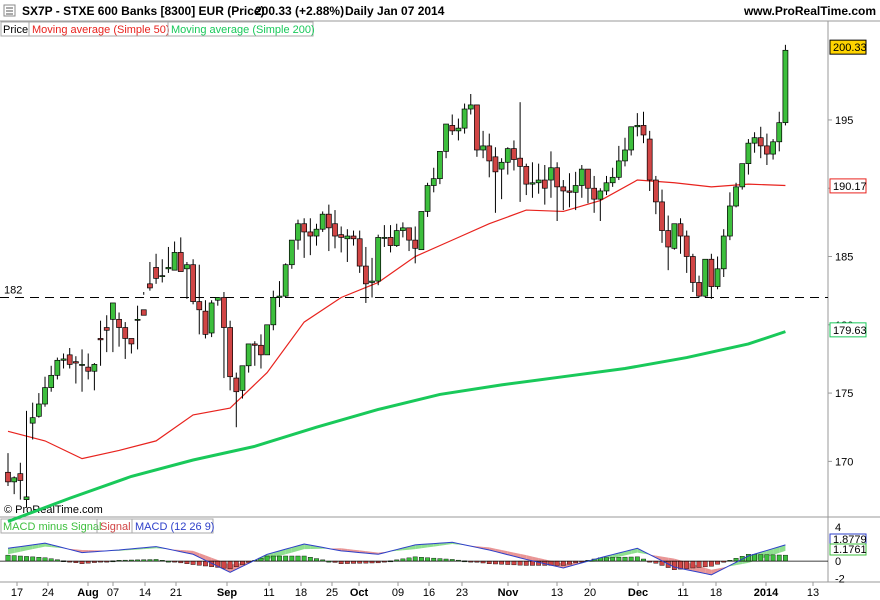  What do you see at coordinates (844, 462) in the screenshot?
I see `y-tick-label: 170` at bounding box center [844, 462].